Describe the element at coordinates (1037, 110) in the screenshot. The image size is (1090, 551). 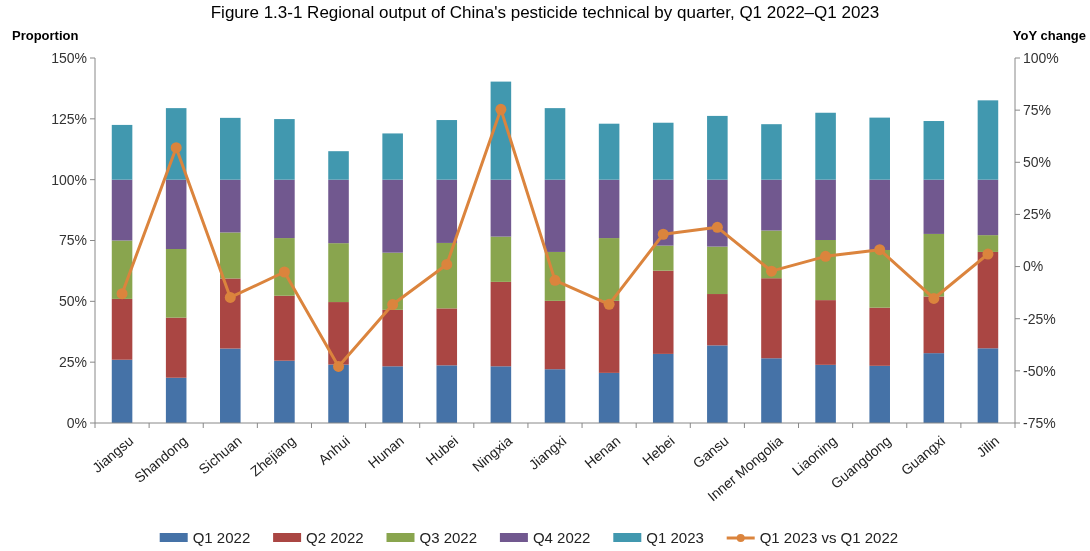
I see `y2-tick-label: 75%` at that location.